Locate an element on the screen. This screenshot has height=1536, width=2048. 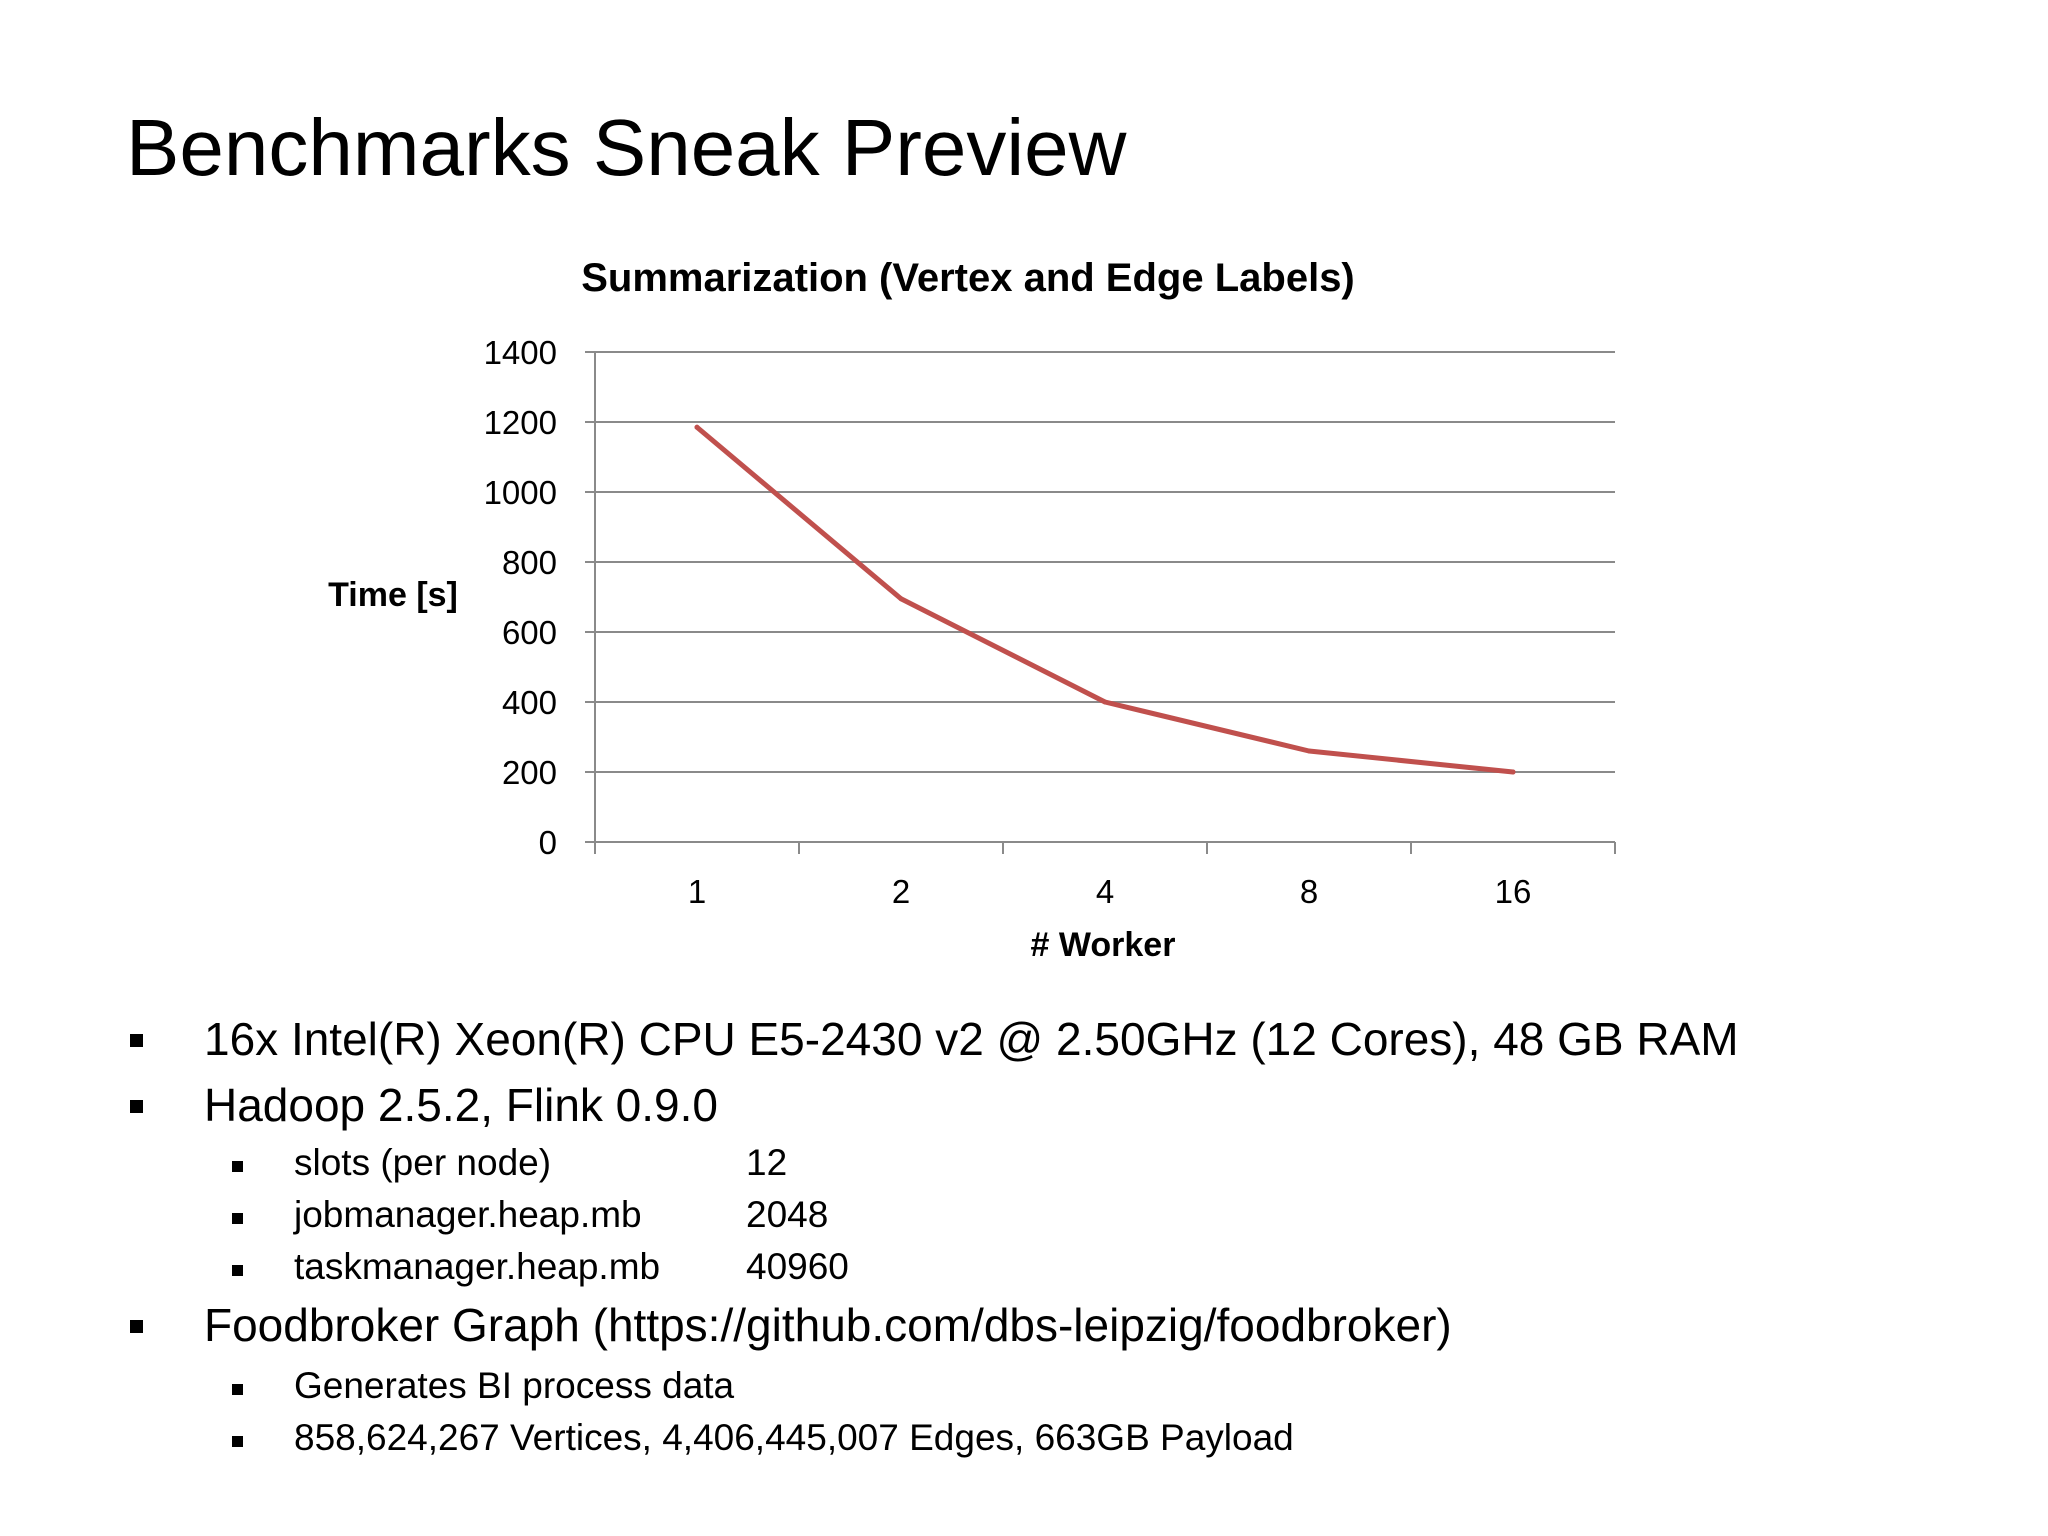
y-tick-label: 0 is located at coordinates (548, 842).